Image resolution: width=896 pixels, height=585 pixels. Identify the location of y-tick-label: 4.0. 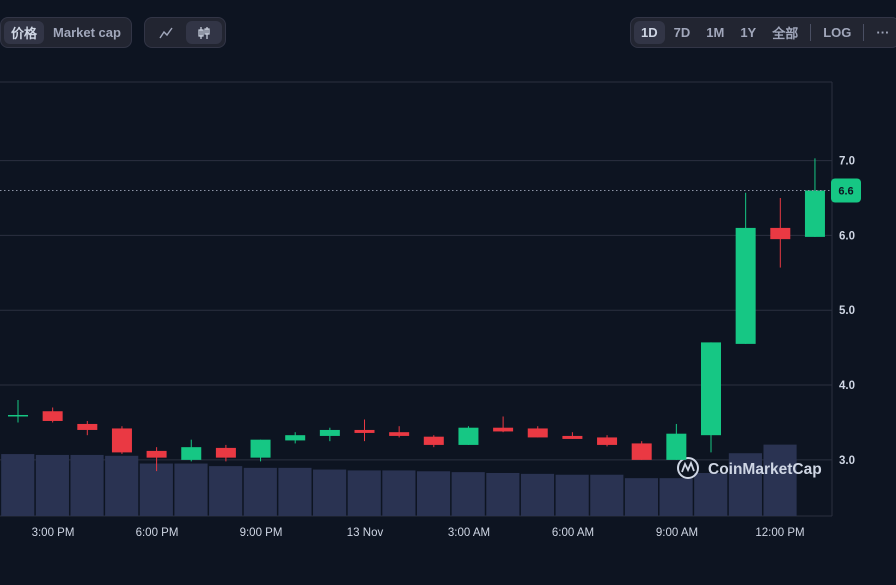
(847, 386).